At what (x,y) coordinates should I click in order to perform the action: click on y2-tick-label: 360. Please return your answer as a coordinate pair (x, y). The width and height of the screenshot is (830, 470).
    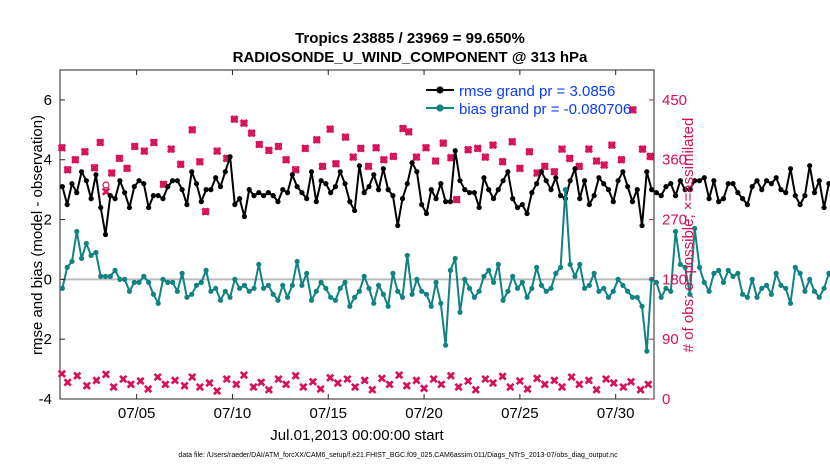
    Looking at the image, I should click on (674, 160).